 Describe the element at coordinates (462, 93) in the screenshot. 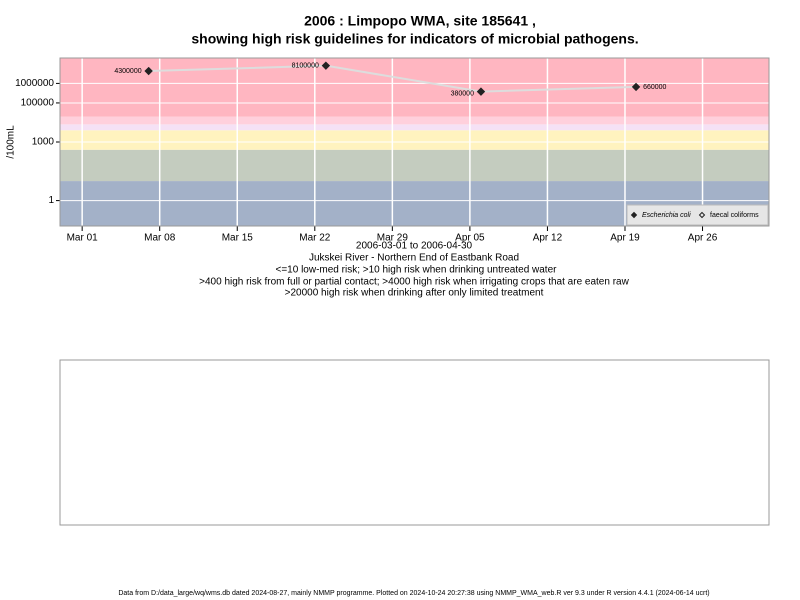

I see `data-label: 380000` at that location.